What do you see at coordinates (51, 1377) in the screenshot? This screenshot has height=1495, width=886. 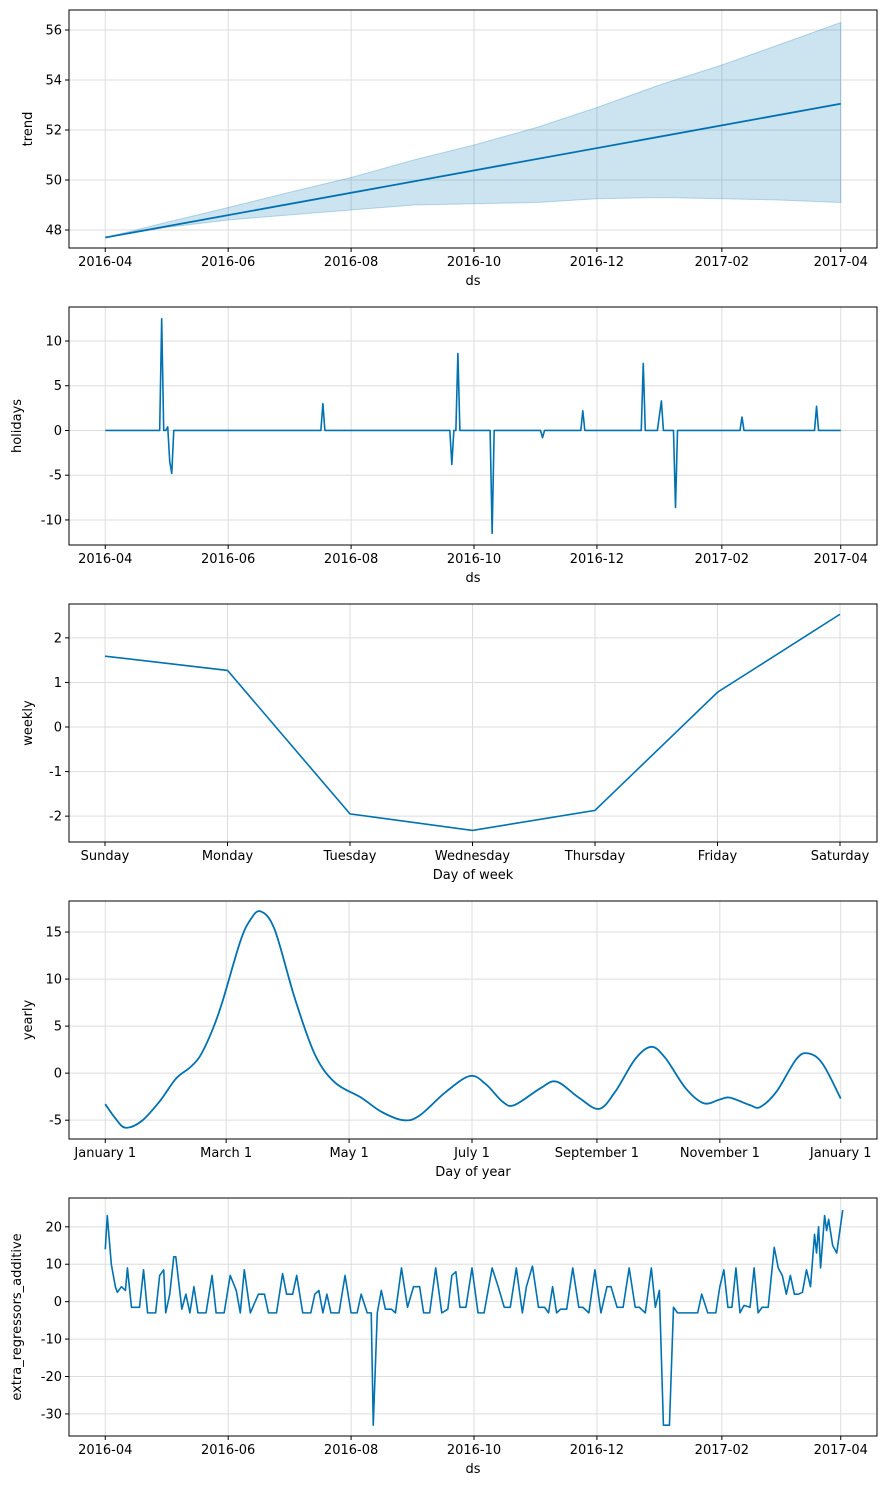 I see `y-tick-label: -20` at bounding box center [51, 1377].